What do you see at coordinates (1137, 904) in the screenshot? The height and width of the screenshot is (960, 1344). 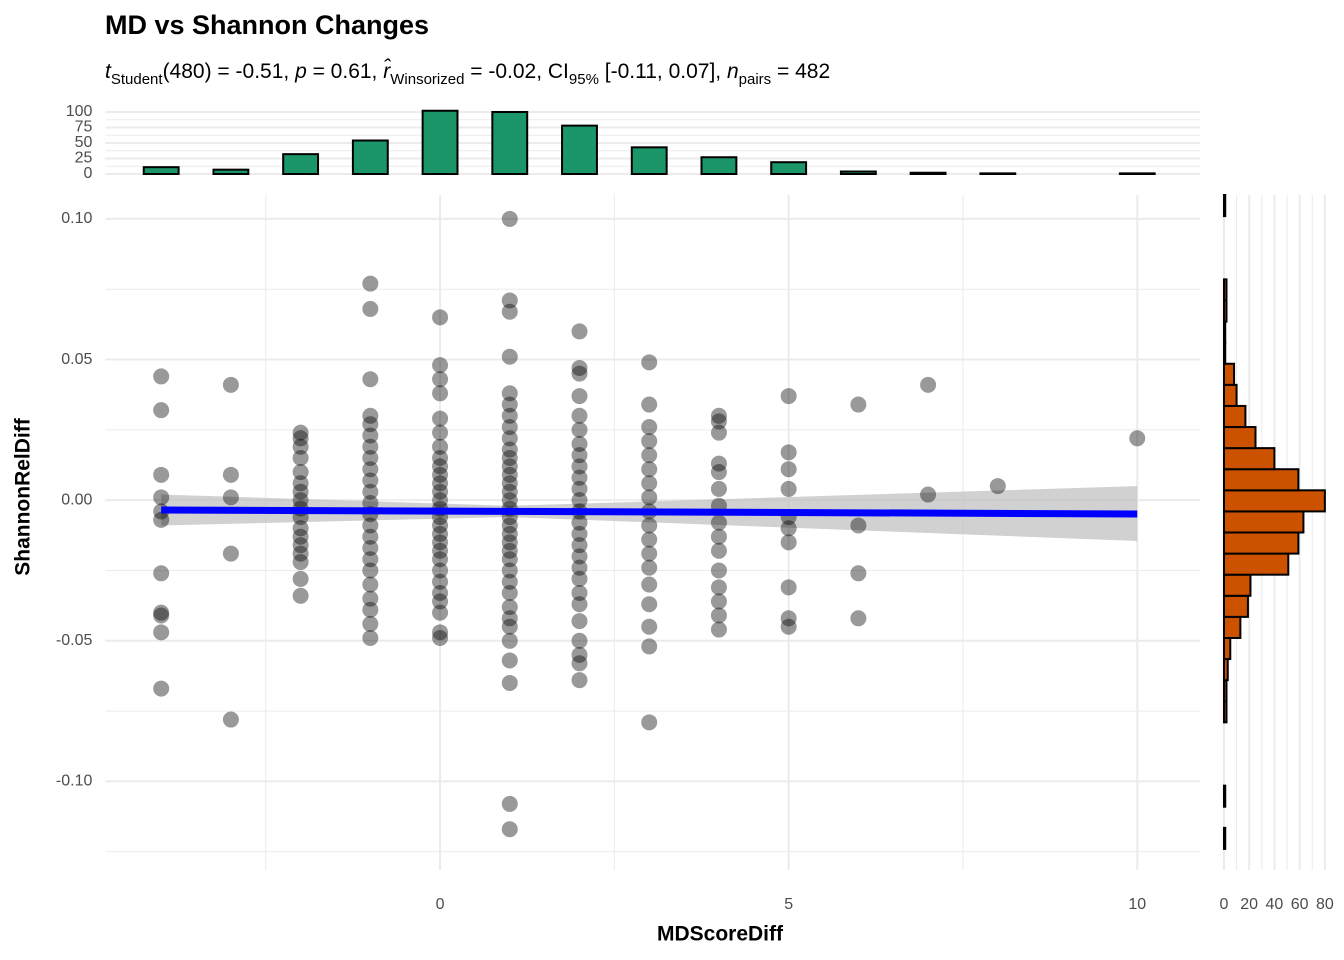 I see `x-tick-label: 10` at bounding box center [1137, 904].